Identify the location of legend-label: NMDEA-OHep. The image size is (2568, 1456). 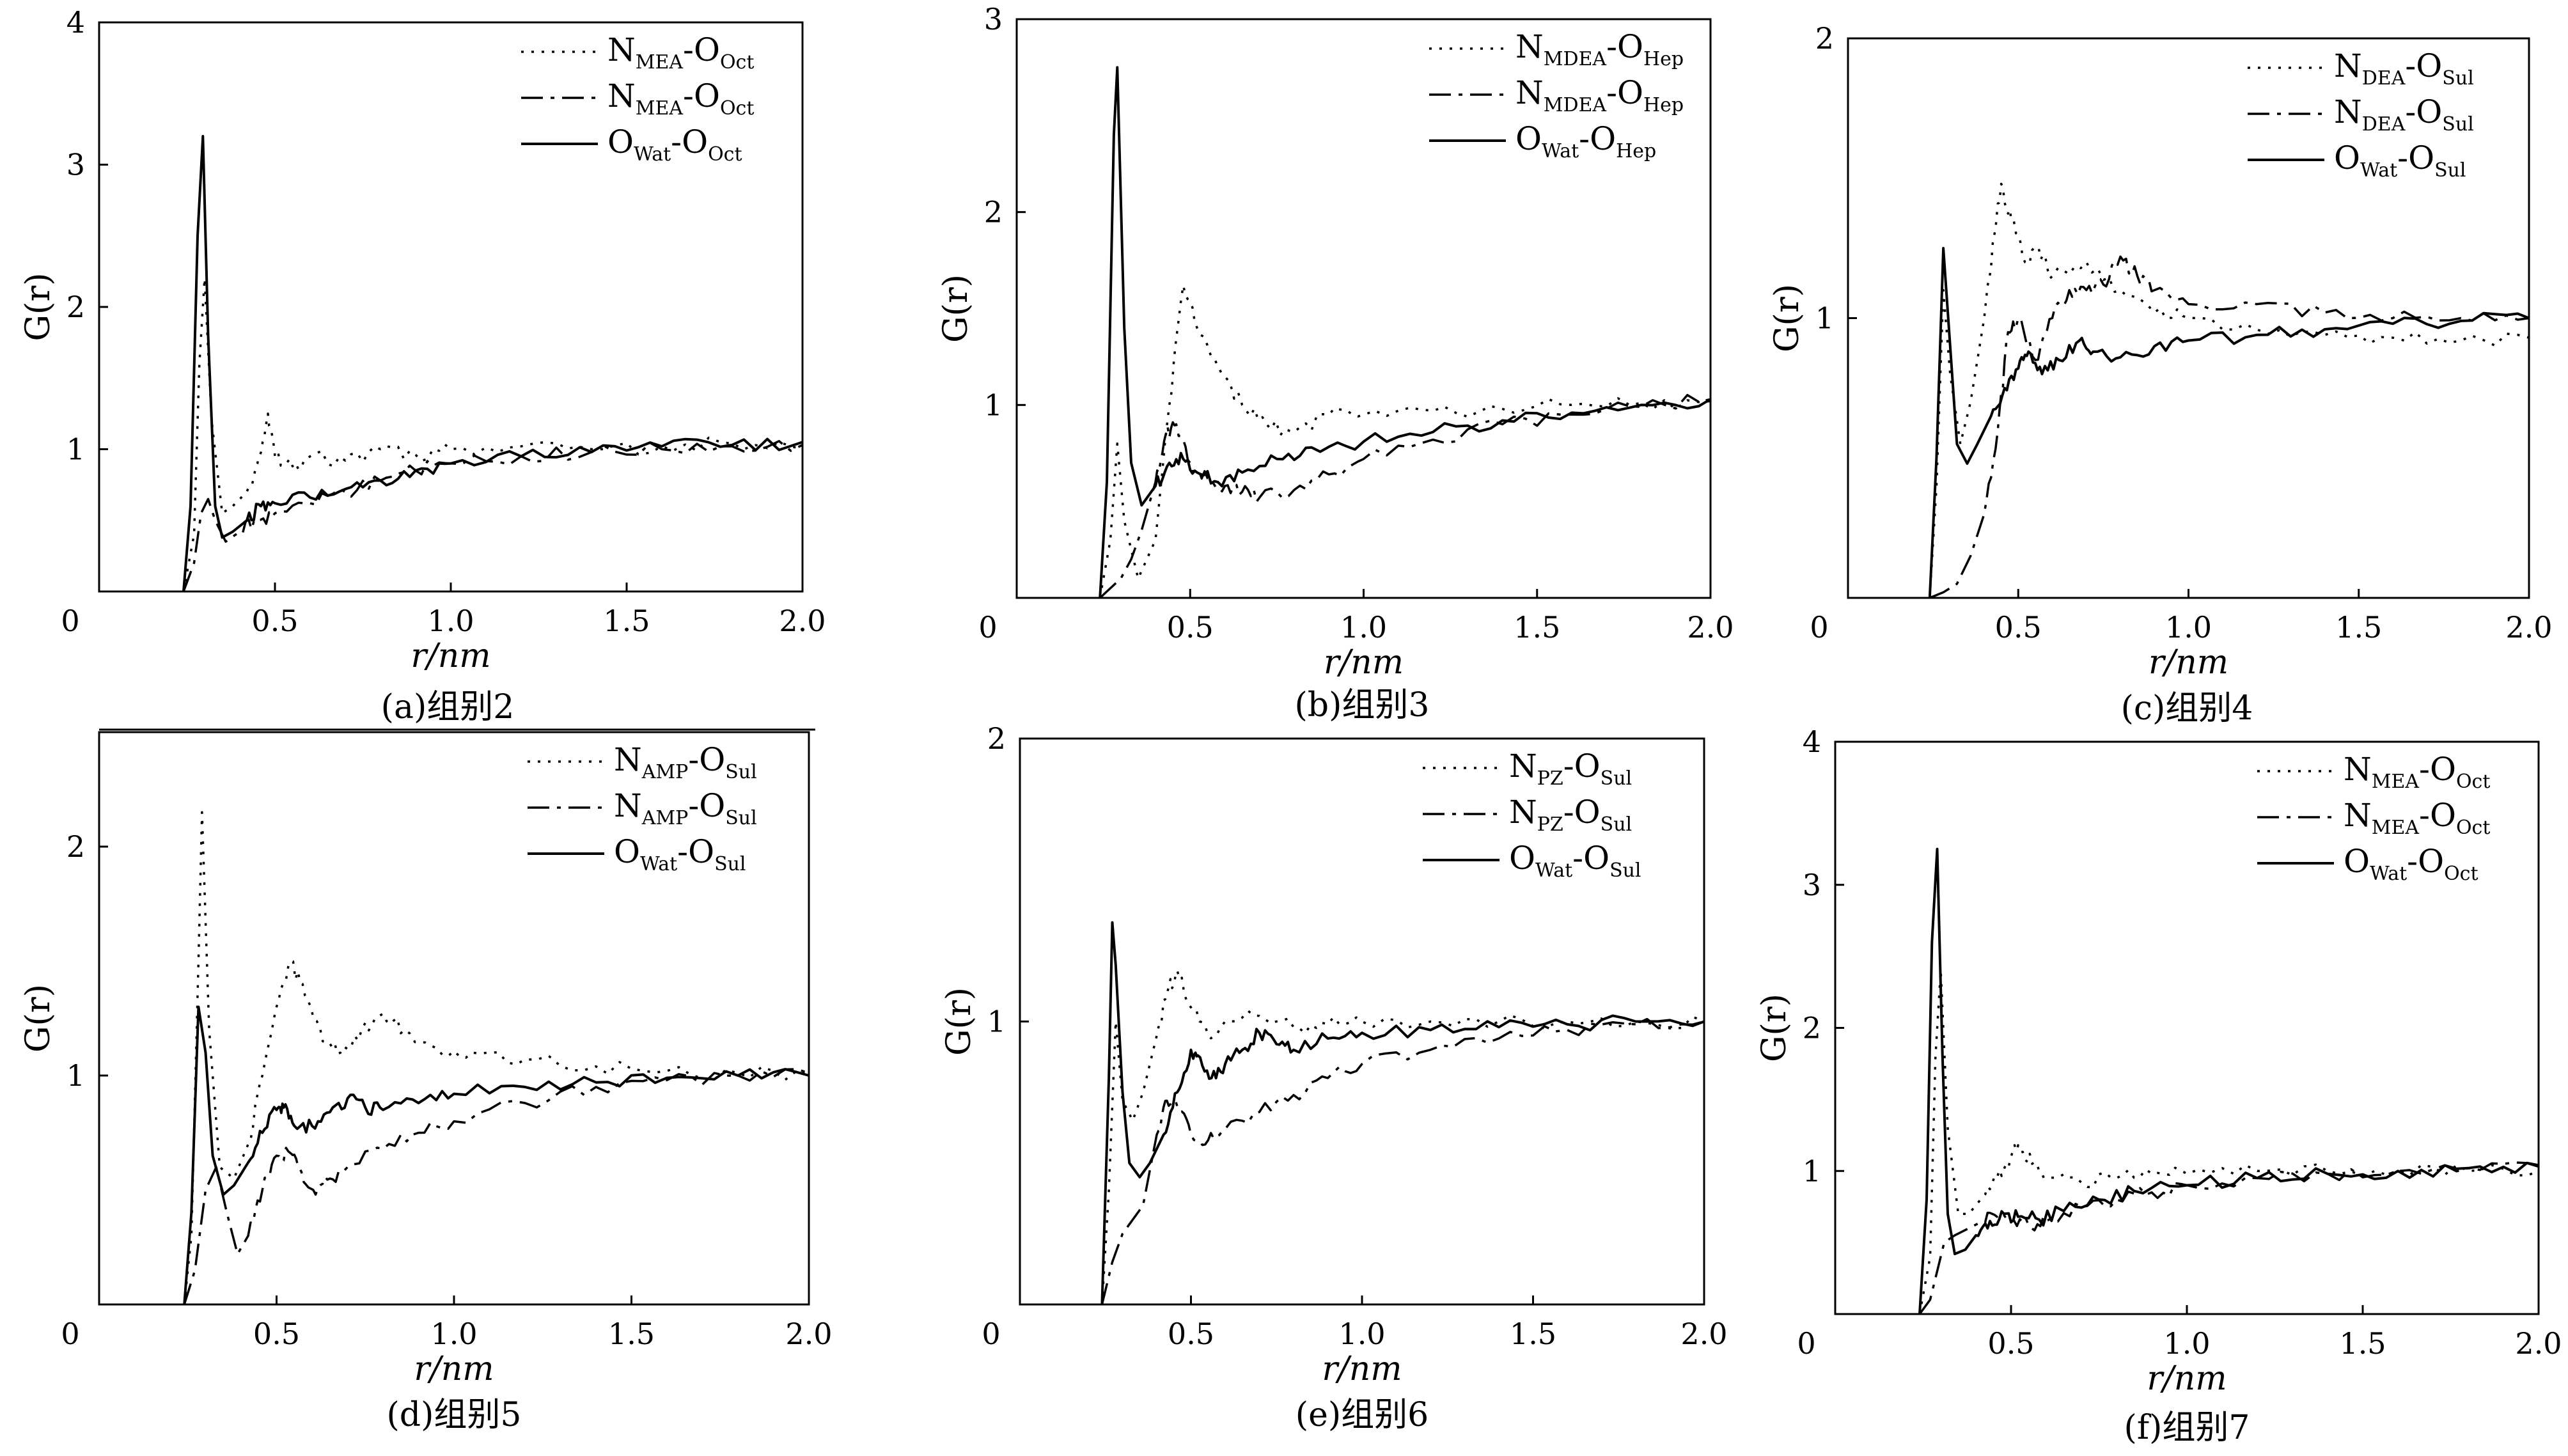
(1599, 49).